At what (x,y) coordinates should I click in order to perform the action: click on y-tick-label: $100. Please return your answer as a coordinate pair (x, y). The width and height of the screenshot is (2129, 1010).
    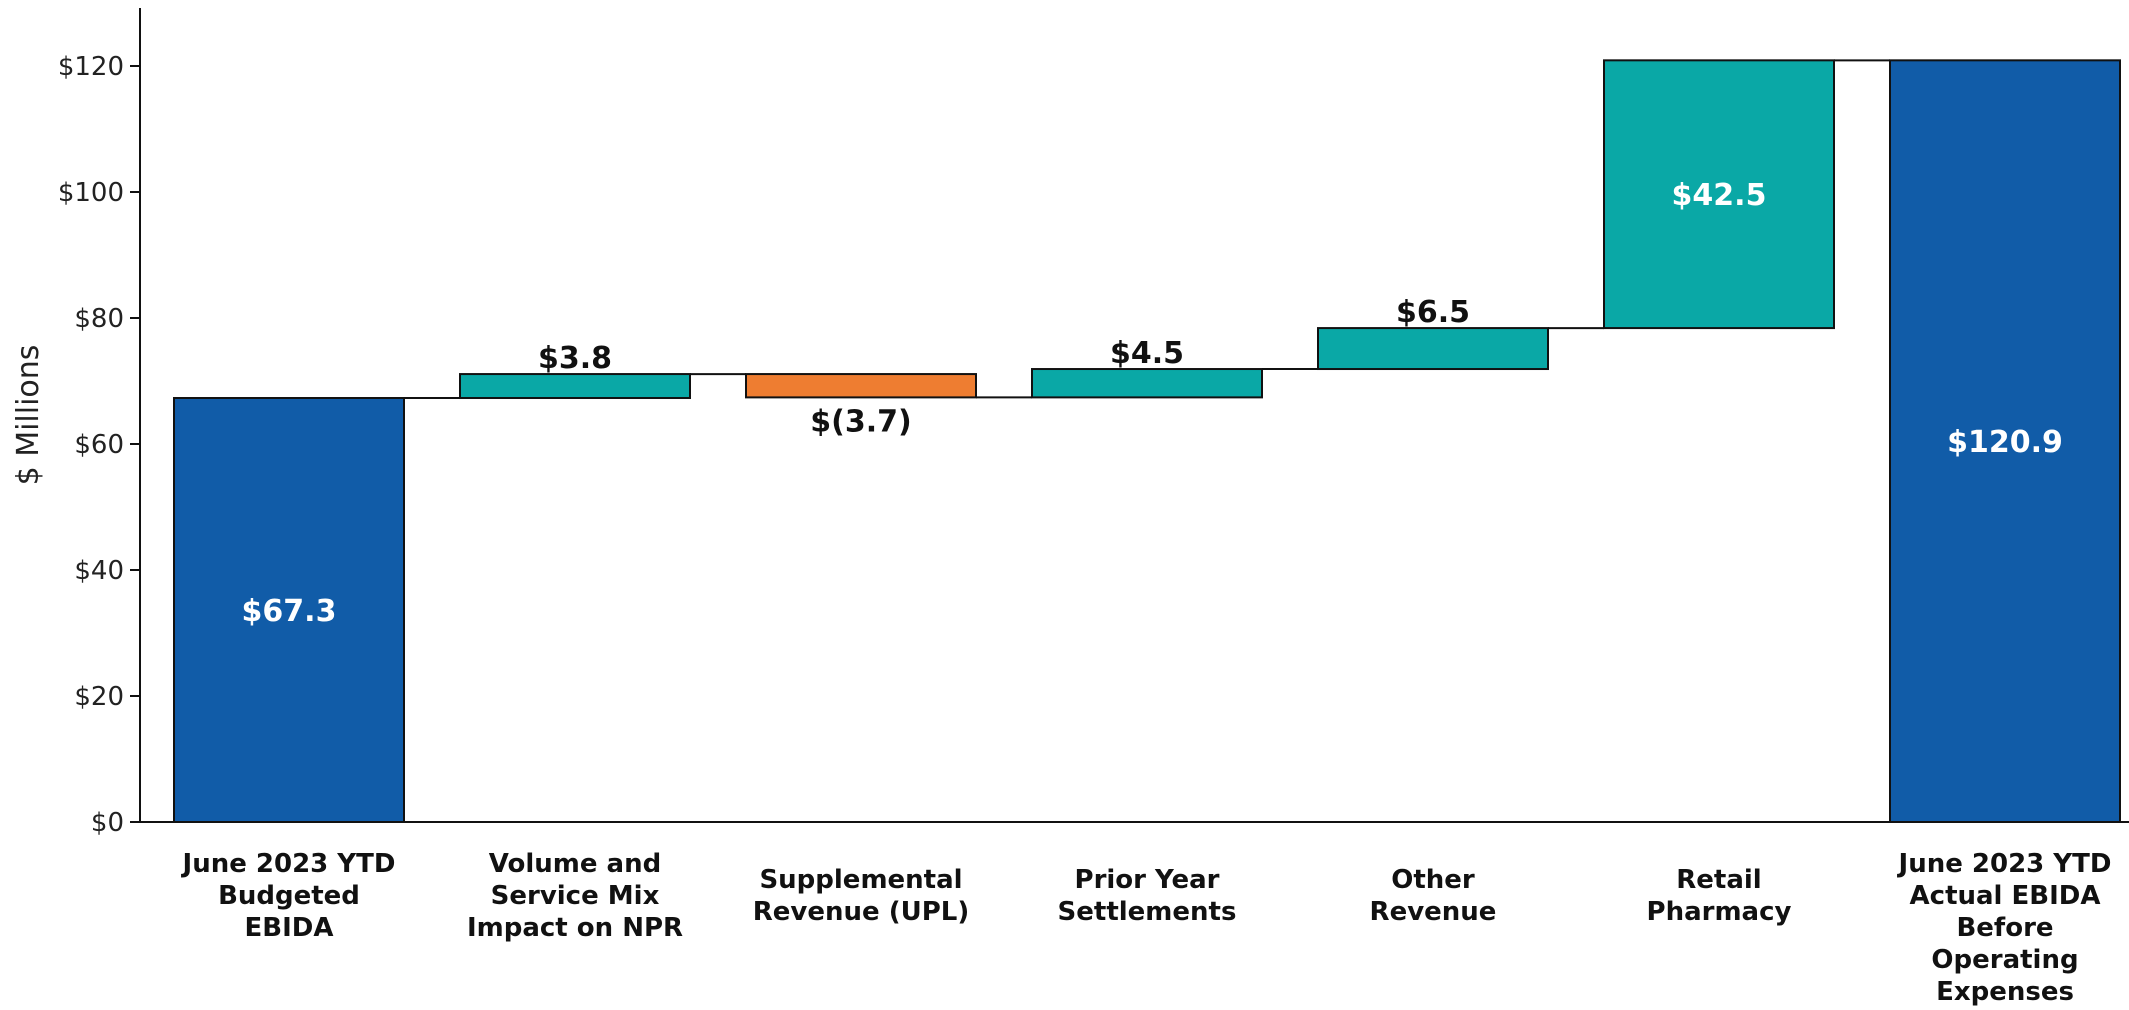
    Looking at the image, I should click on (91, 193).